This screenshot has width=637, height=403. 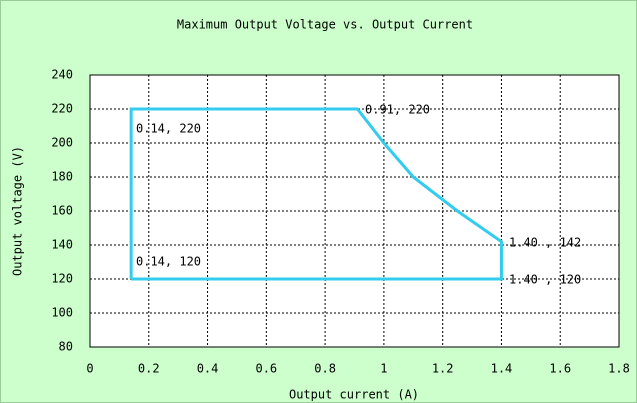 I want to click on x-tick-label: 0, so click(x=89, y=369).